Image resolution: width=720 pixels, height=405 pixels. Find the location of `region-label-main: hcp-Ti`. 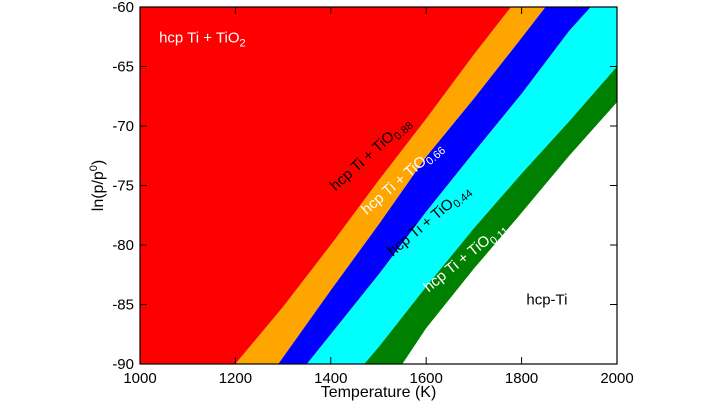

region-label-main: hcp-Ti is located at coordinates (546, 300).